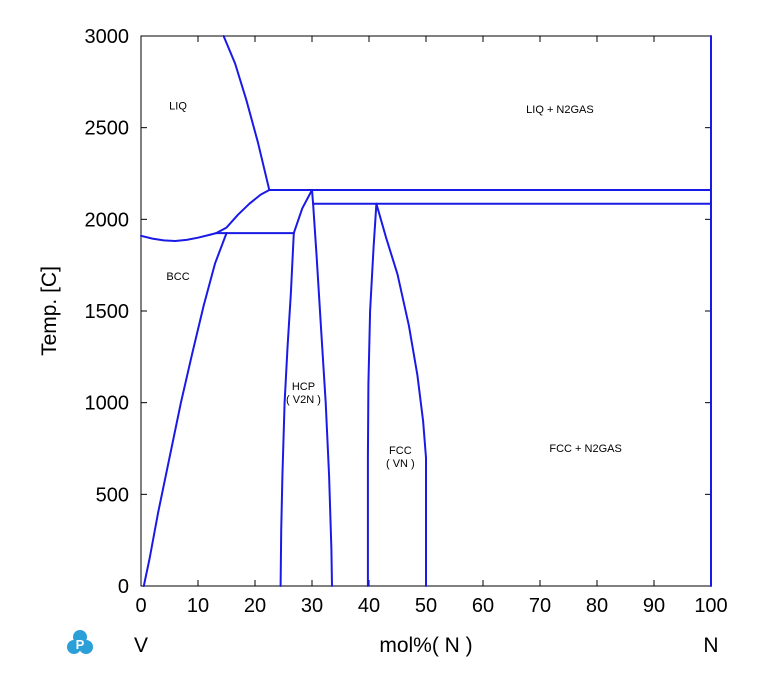 The height and width of the screenshot is (695, 759). I want to click on y-tick-label: 2000, so click(107, 220).